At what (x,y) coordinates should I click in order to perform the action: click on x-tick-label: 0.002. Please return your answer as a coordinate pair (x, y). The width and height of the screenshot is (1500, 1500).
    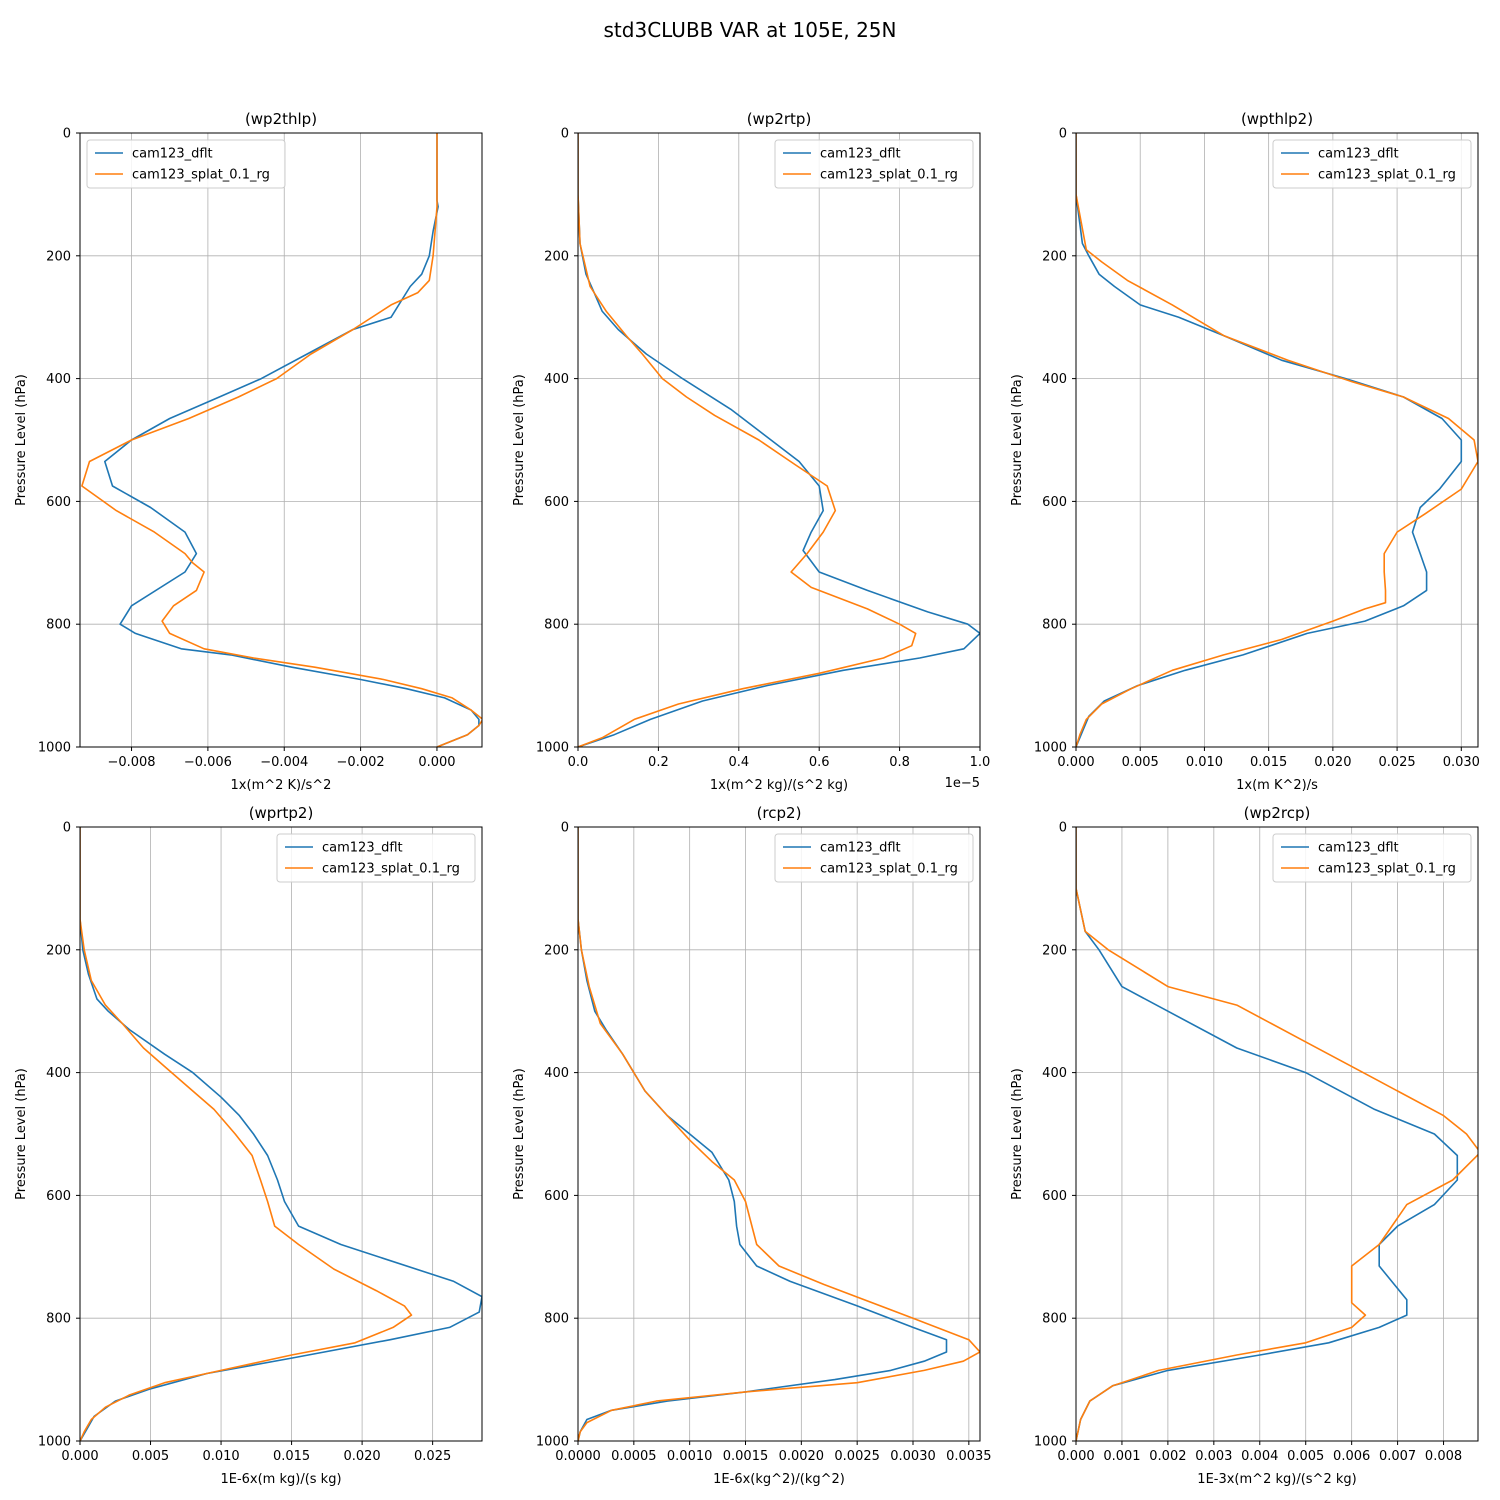
    Looking at the image, I should click on (1167, 1456).